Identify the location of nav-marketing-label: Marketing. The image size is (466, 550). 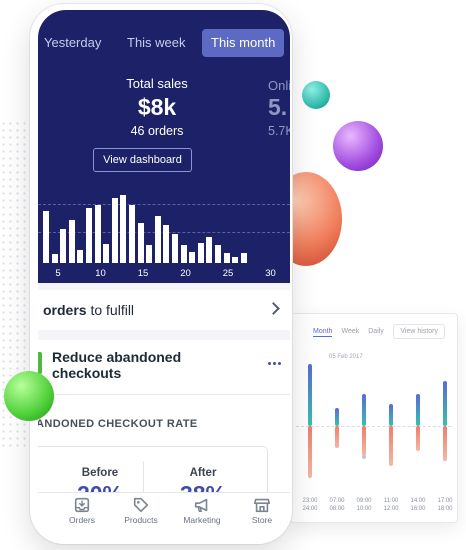
(202, 520).